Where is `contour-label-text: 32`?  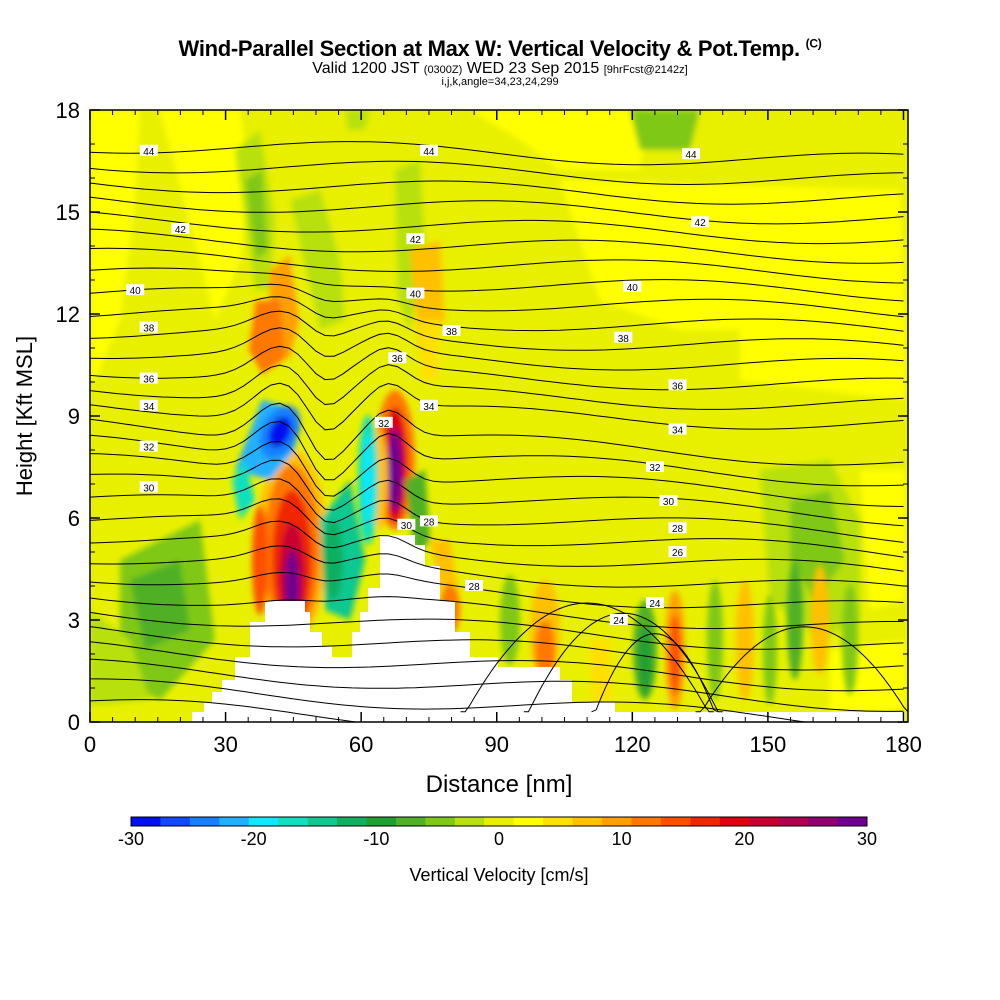
contour-label-text: 32 is located at coordinates (149, 448).